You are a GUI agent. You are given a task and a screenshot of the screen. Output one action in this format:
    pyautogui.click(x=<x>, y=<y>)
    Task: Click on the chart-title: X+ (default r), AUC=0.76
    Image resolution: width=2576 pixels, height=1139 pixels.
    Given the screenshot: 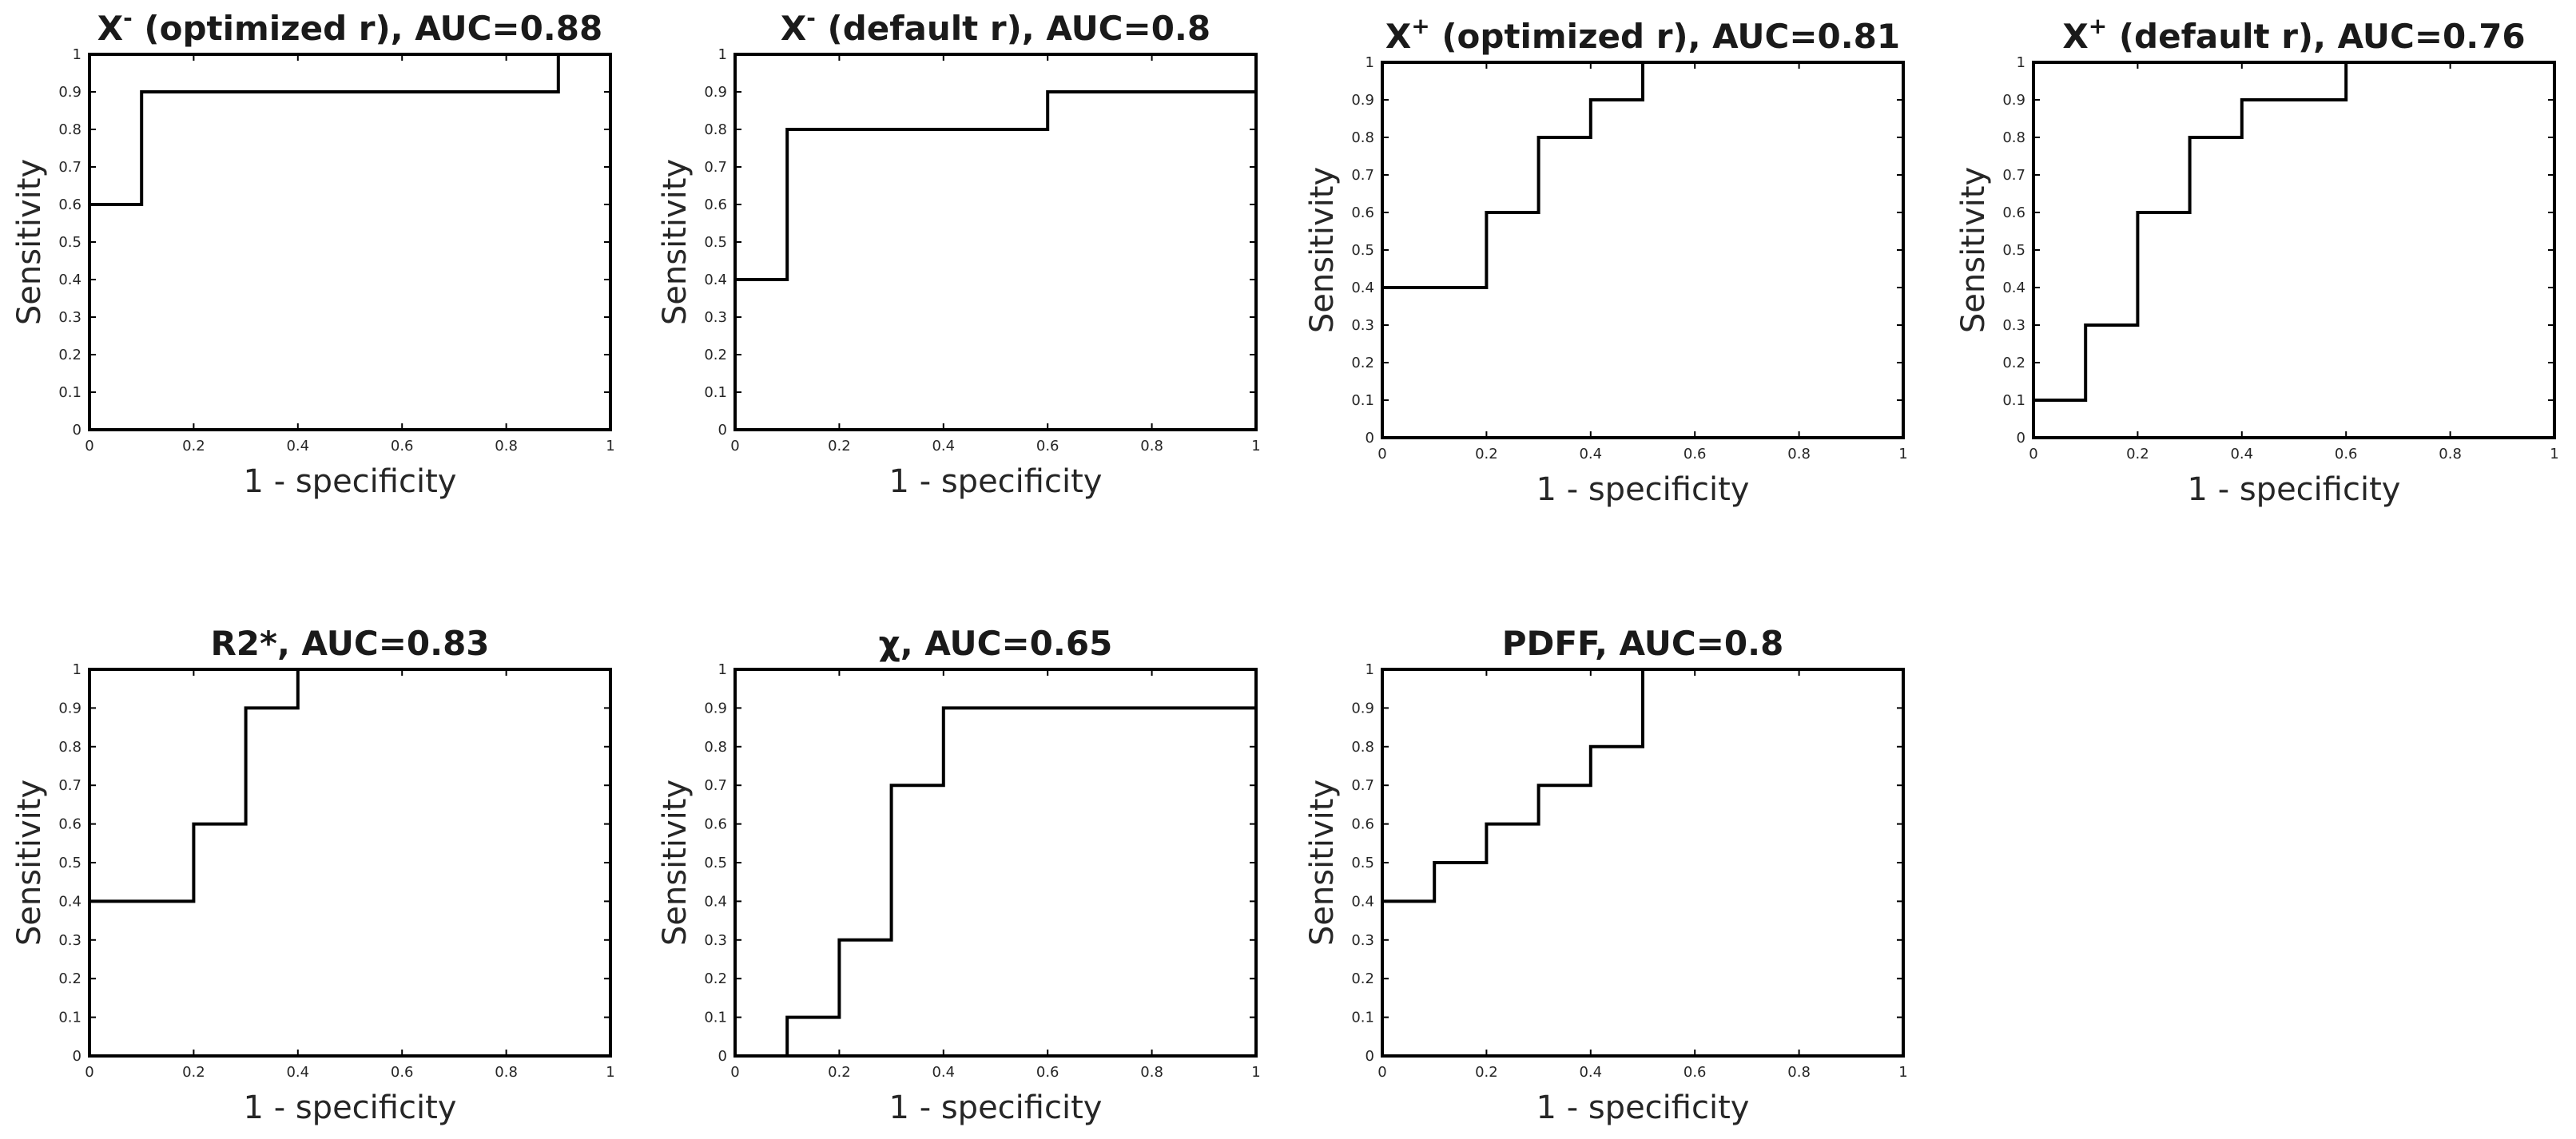 What is the action you would take?
    pyautogui.click(x=2293, y=34)
    